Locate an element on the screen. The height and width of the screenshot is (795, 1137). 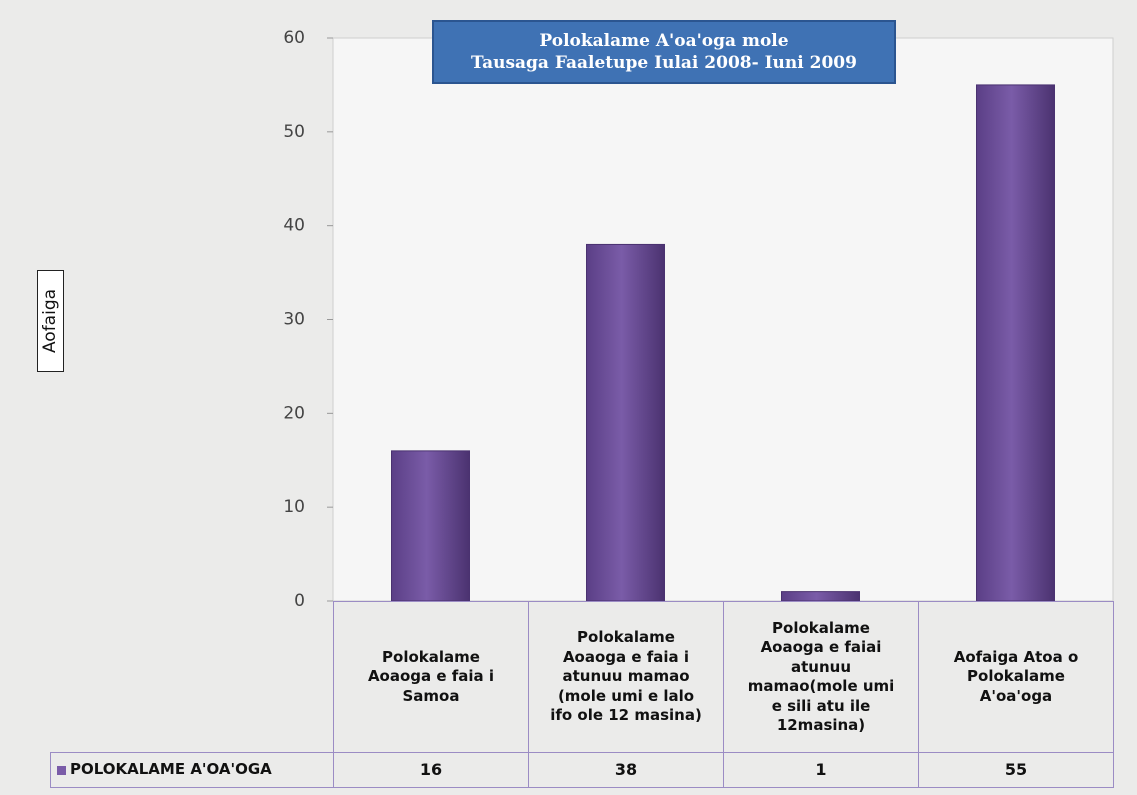
y-tick-label: 0 is located at coordinates (299, 601).